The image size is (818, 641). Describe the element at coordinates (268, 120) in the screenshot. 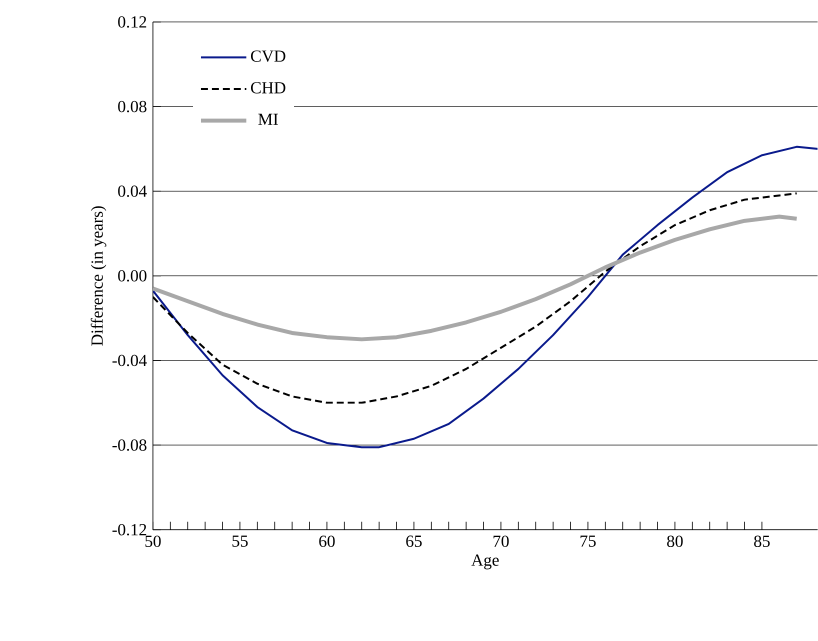

I see `legend-label: MI` at that location.